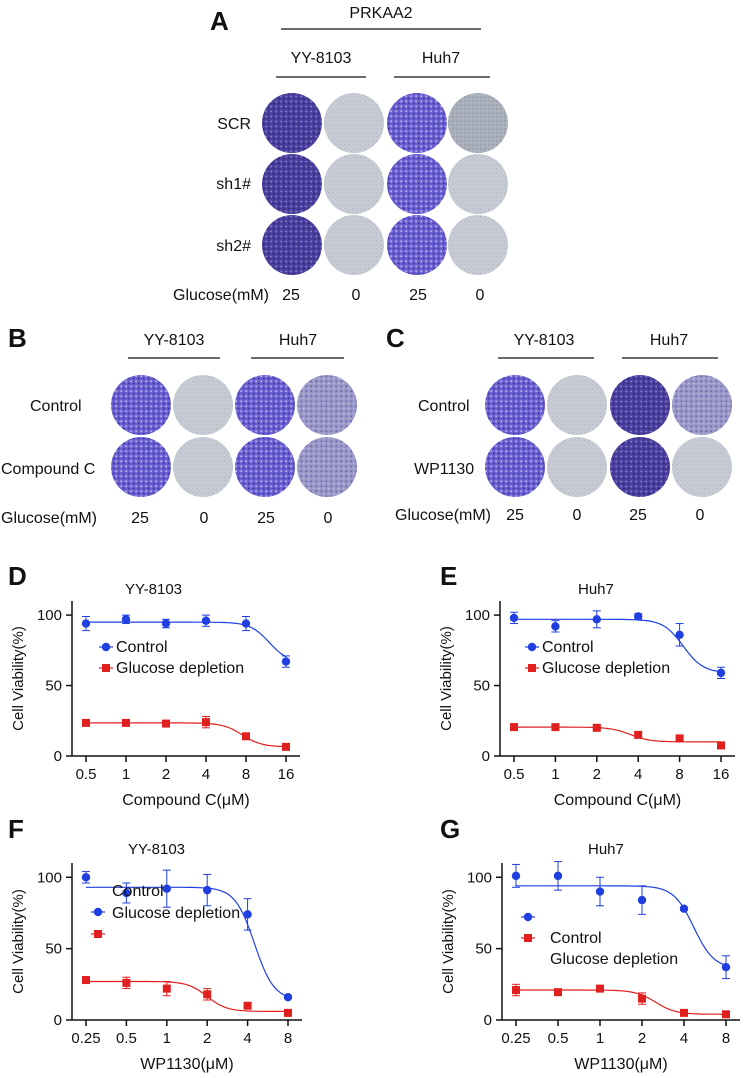 Image resolution: width=747 pixels, height=1078 pixels. Describe the element at coordinates (532, 647) in the screenshot. I see `legend-marker-control` at that location.